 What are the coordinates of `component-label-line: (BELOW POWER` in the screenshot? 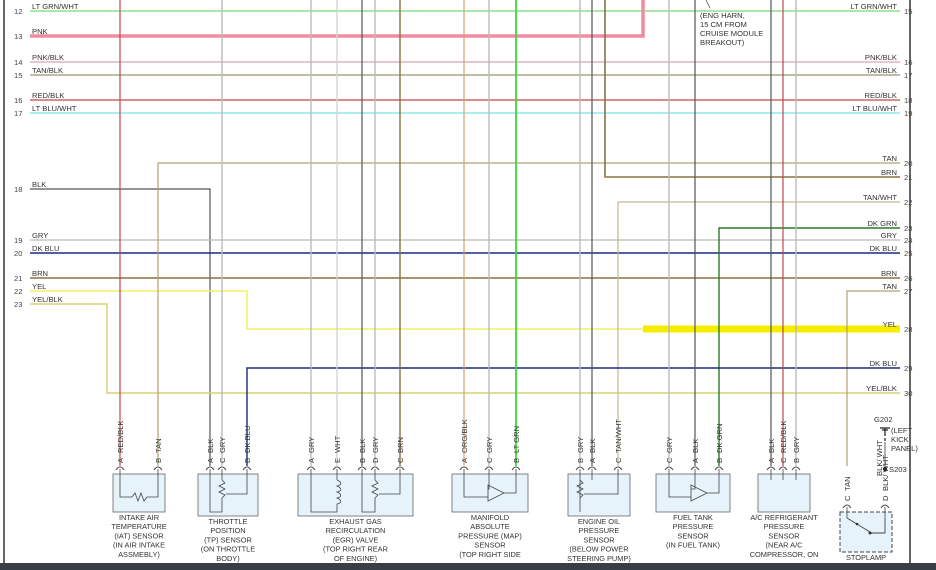 It's located at (598, 549).